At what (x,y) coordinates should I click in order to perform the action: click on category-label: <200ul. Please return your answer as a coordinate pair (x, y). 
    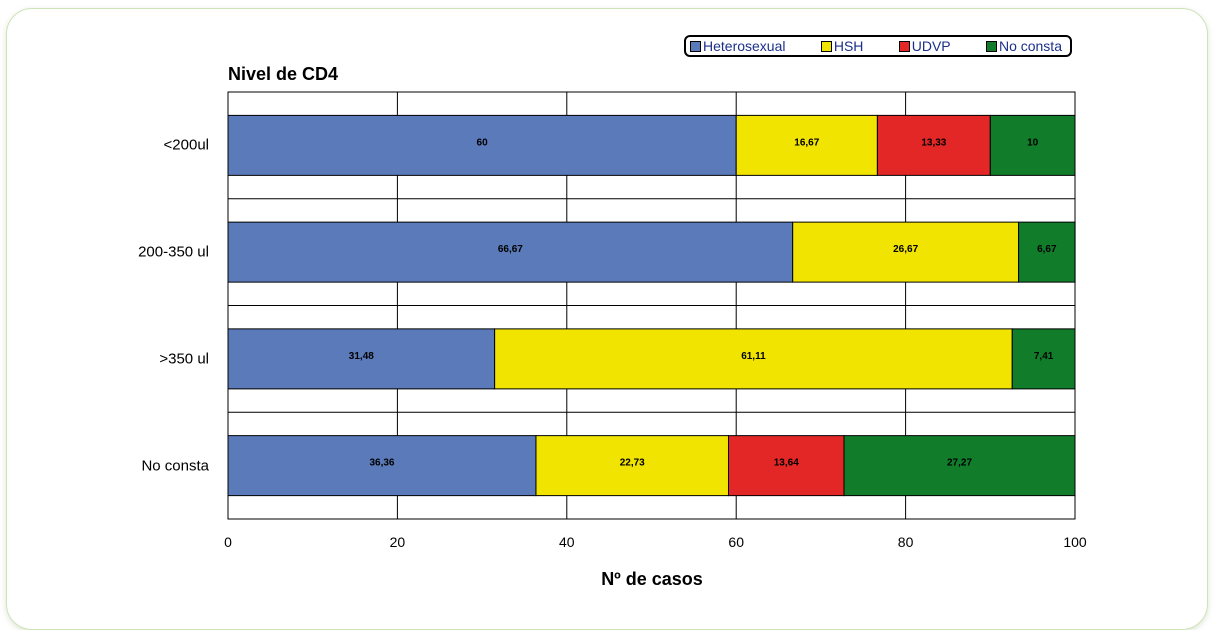
    Looking at the image, I should click on (186, 145).